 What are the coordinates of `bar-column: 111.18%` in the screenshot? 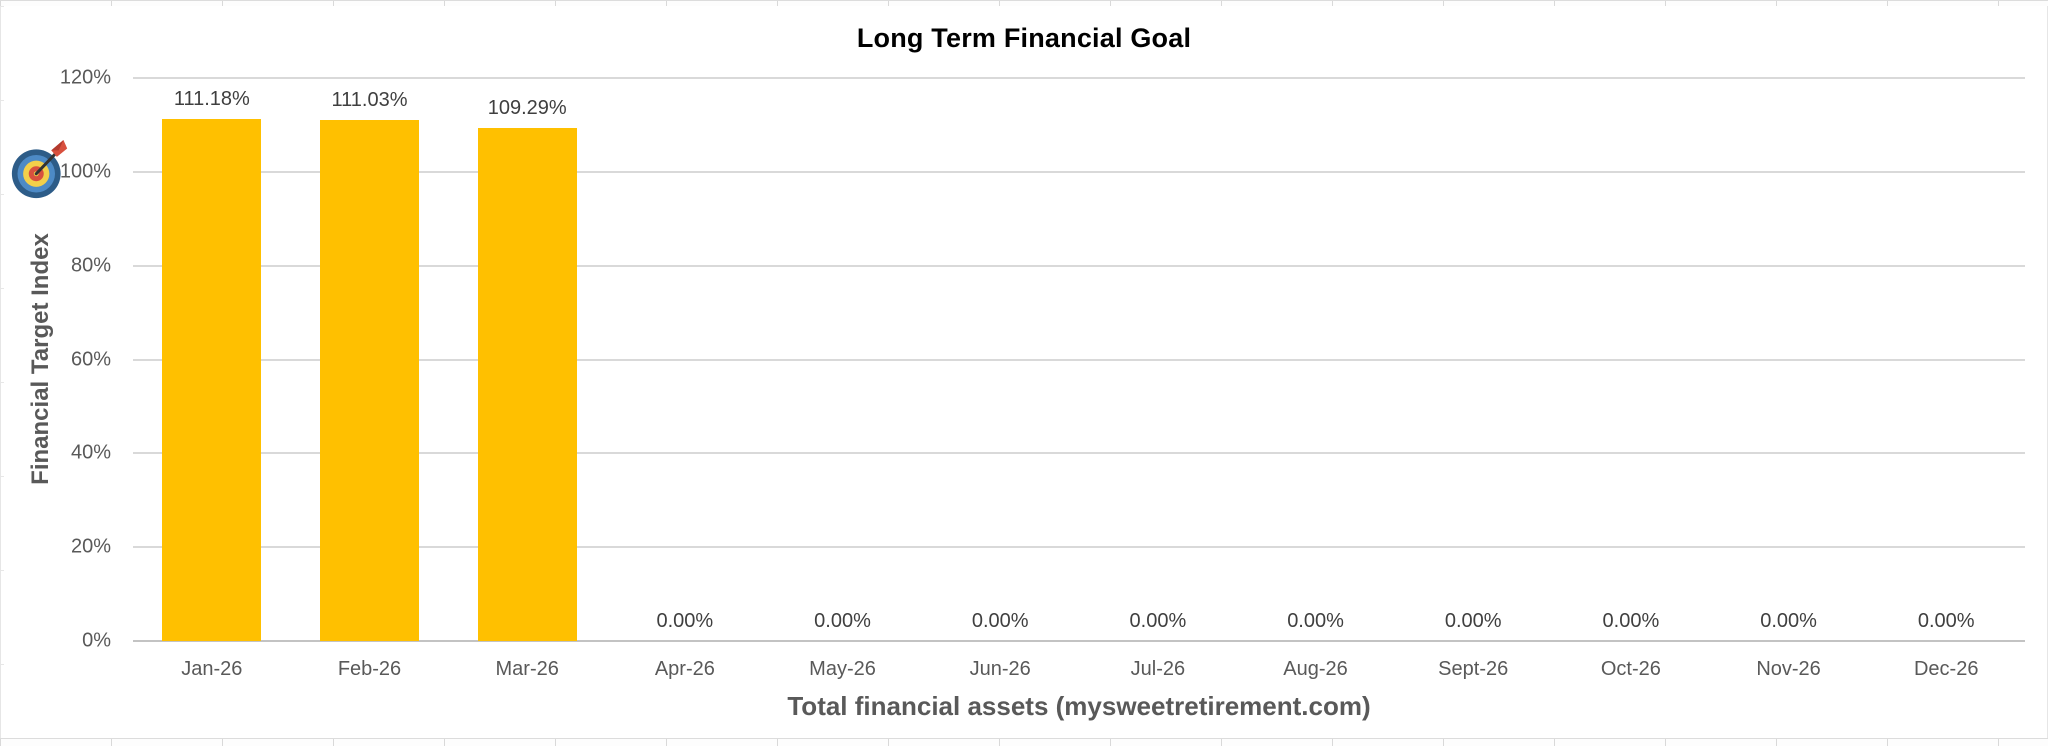 It's located at (212, 359).